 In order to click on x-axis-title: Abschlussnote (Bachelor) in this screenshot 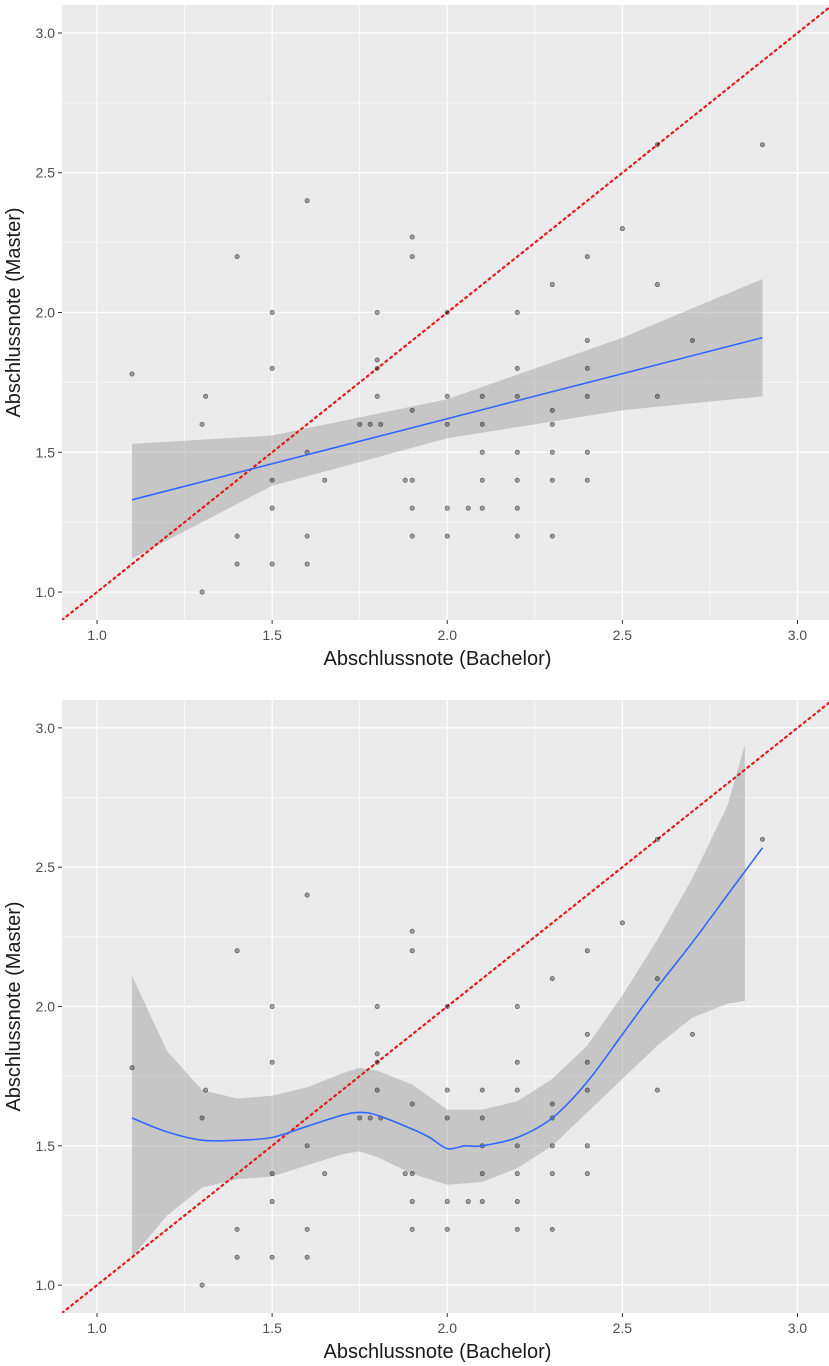, I will do `click(438, 1352)`.